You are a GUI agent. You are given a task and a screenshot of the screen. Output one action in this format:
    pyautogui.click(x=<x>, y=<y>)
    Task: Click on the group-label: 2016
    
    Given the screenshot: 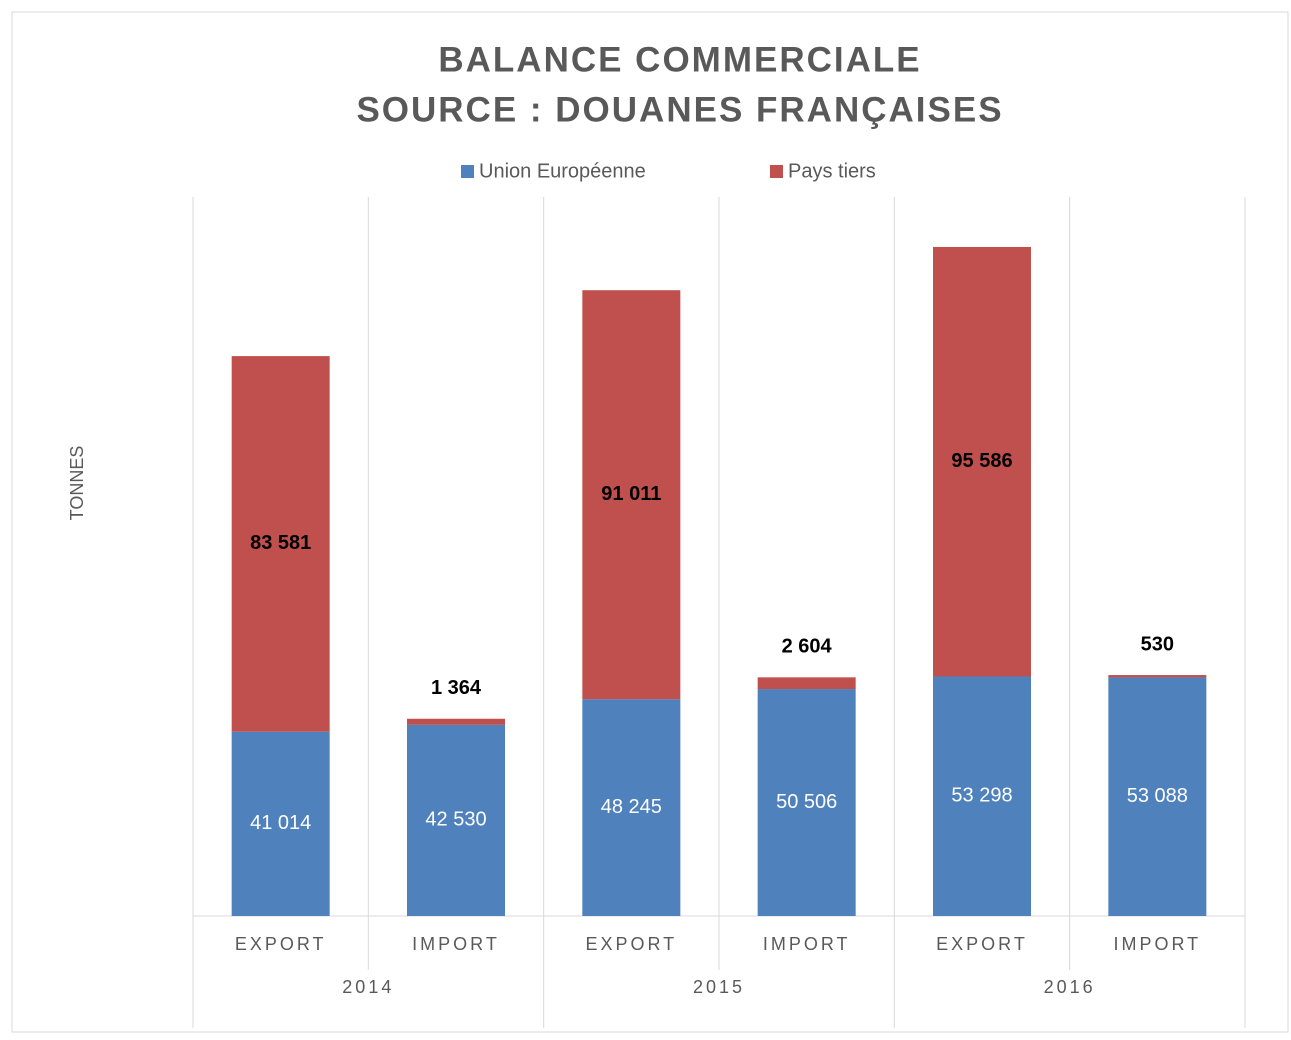 What is the action you would take?
    pyautogui.click(x=1070, y=987)
    